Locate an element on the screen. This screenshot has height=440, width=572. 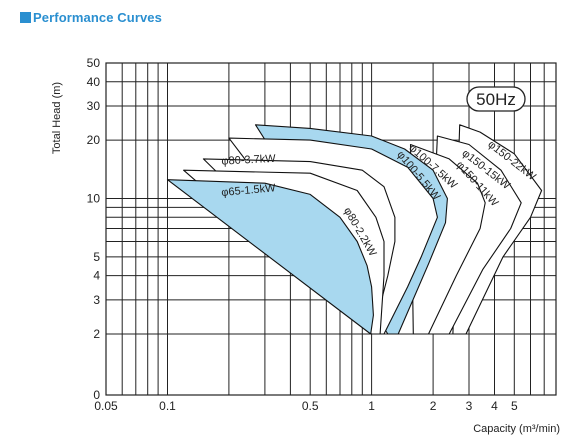
x-tick-label: 2 is located at coordinates (433, 406).